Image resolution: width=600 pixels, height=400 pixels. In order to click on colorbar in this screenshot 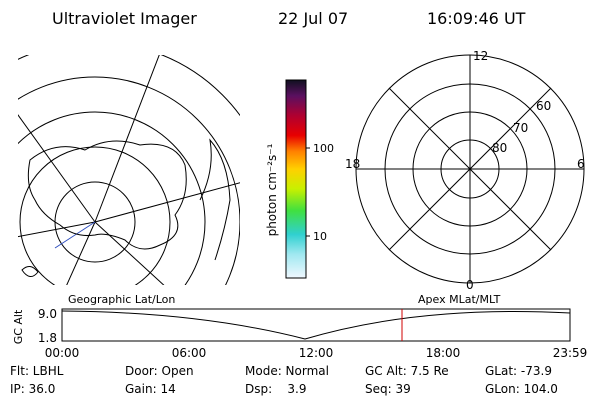, I will do `click(296, 179)`.